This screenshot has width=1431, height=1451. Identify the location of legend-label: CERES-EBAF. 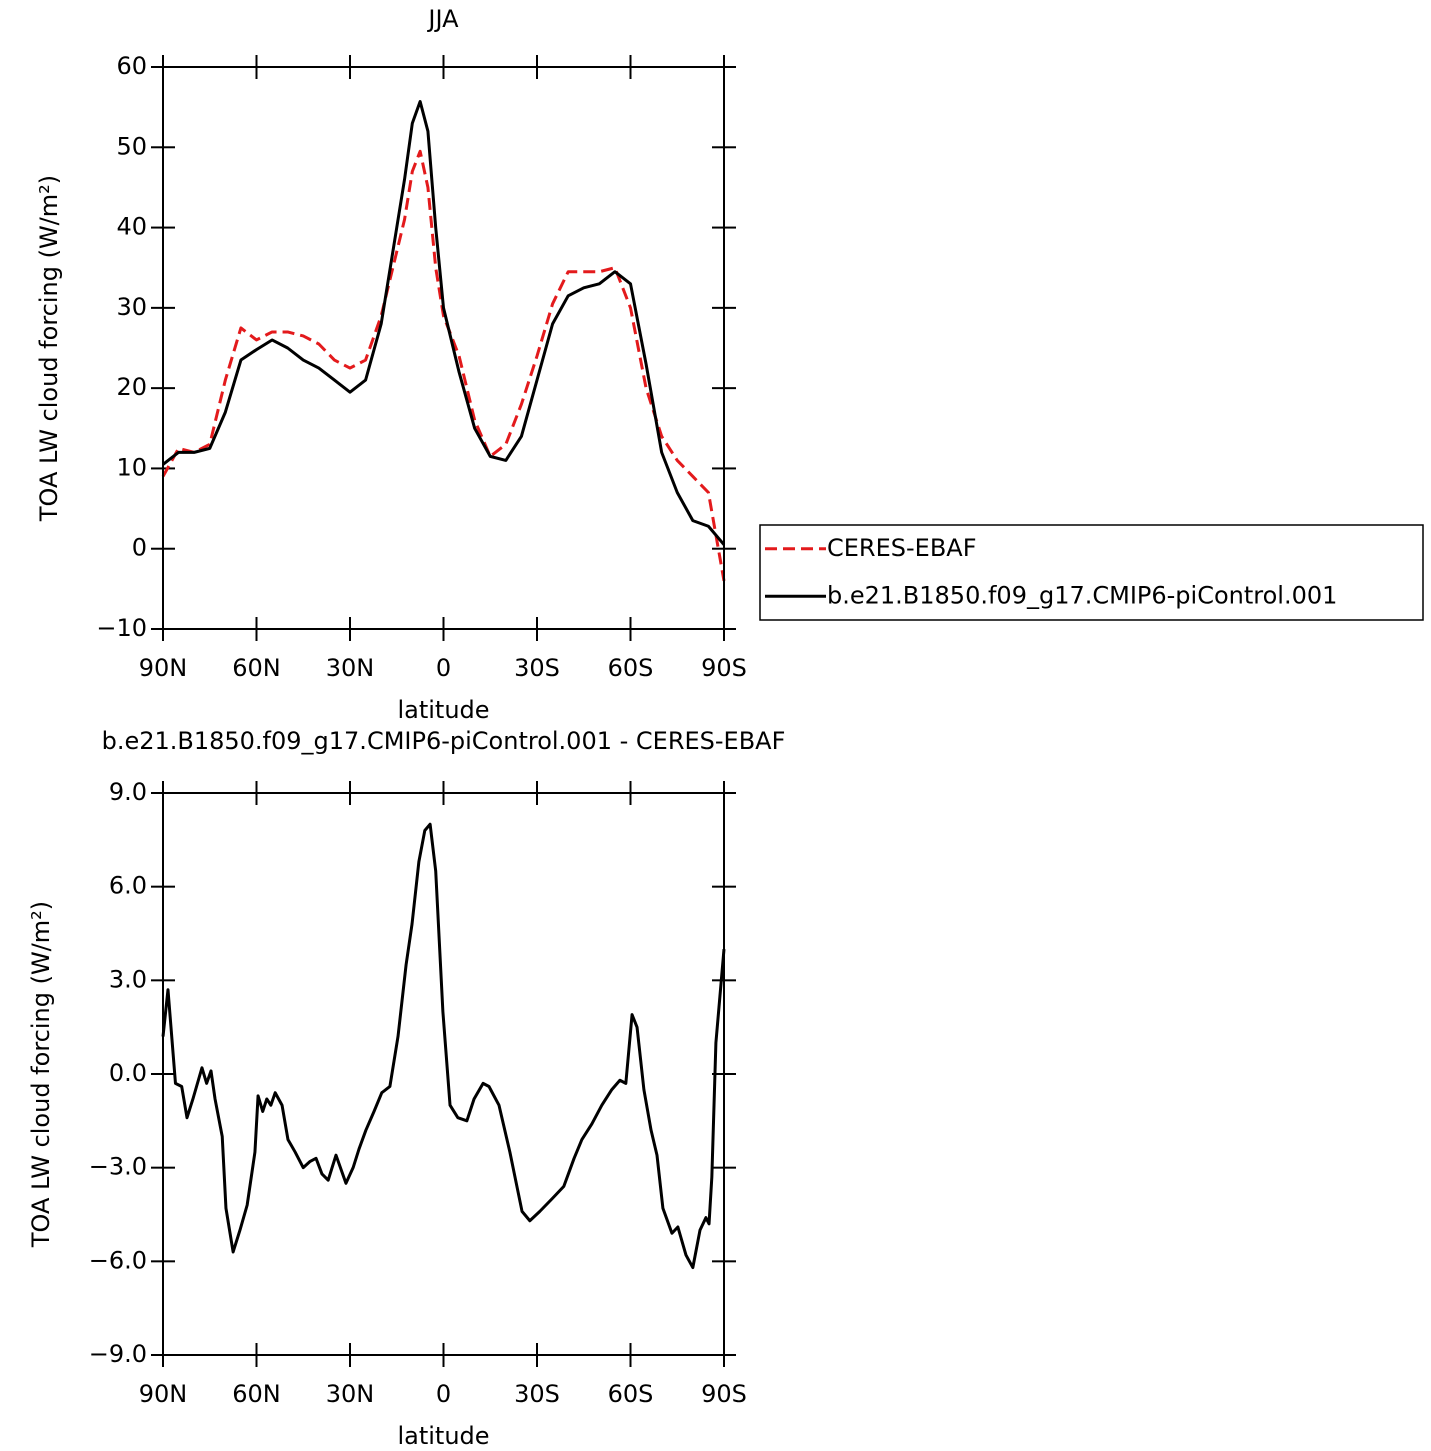
(902, 548).